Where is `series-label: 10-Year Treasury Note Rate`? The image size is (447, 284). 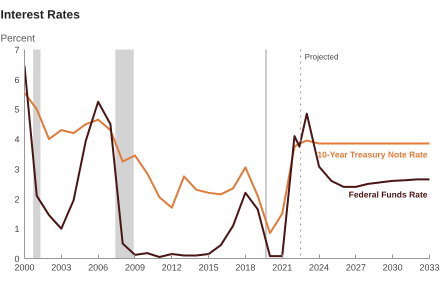
series-label: 10-Year Treasury Note Rate is located at coordinates (372, 155).